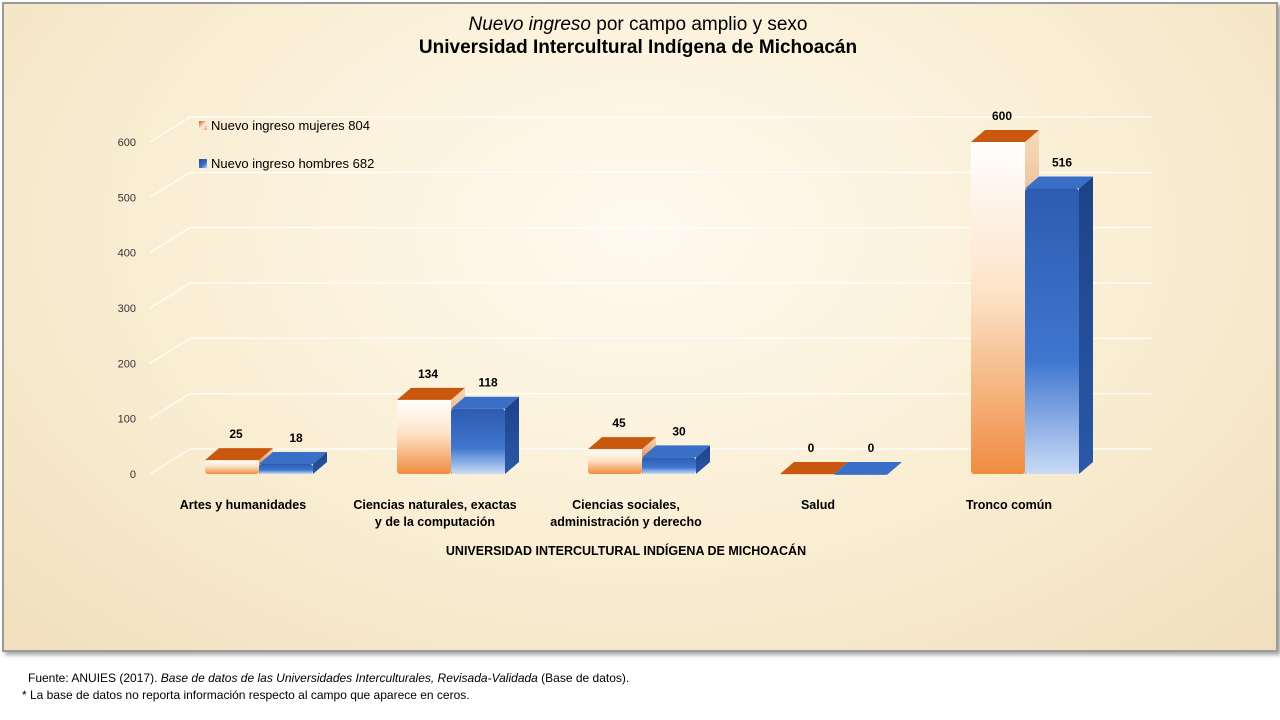 This screenshot has width=1280, height=720. What do you see at coordinates (650, 129) in the screenshot?
I see `gridline` at bounding box center [650, 129].